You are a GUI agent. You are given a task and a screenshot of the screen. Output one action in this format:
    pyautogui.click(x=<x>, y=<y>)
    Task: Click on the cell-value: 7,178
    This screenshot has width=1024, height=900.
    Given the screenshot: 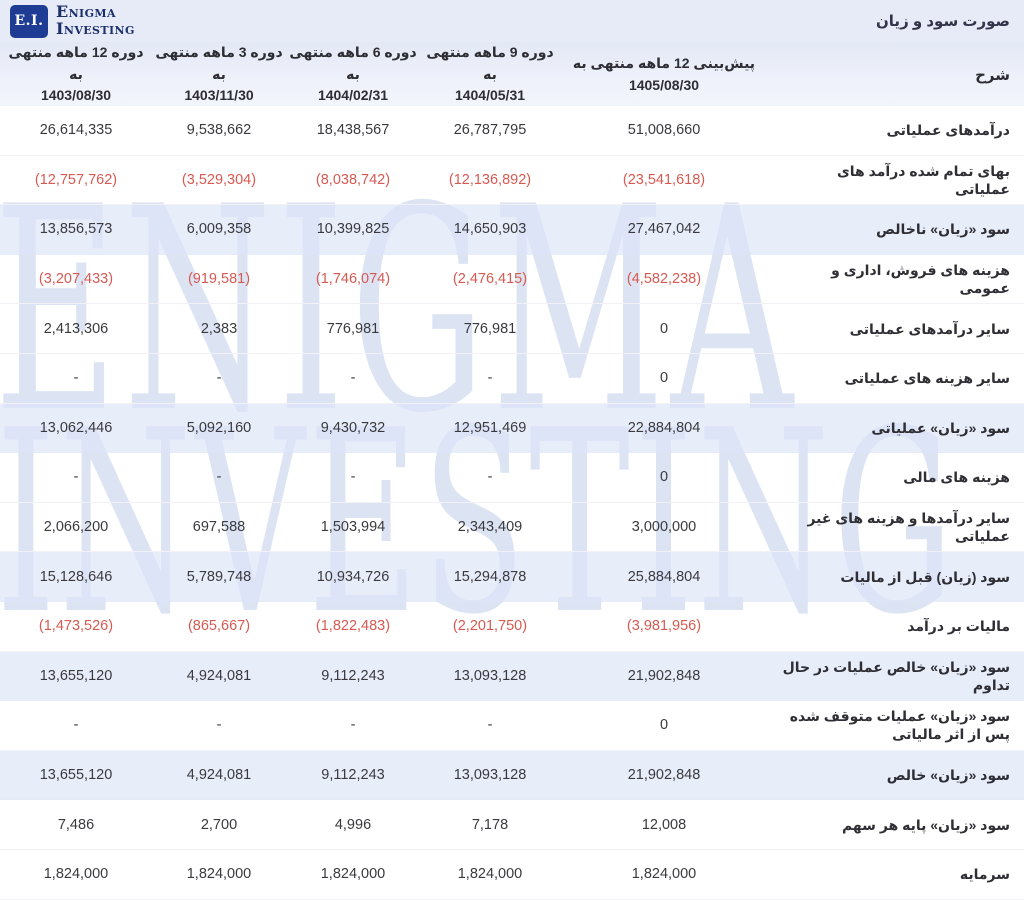 What is the action you would take?
    pyautogui.click(x=490, y=824)
    